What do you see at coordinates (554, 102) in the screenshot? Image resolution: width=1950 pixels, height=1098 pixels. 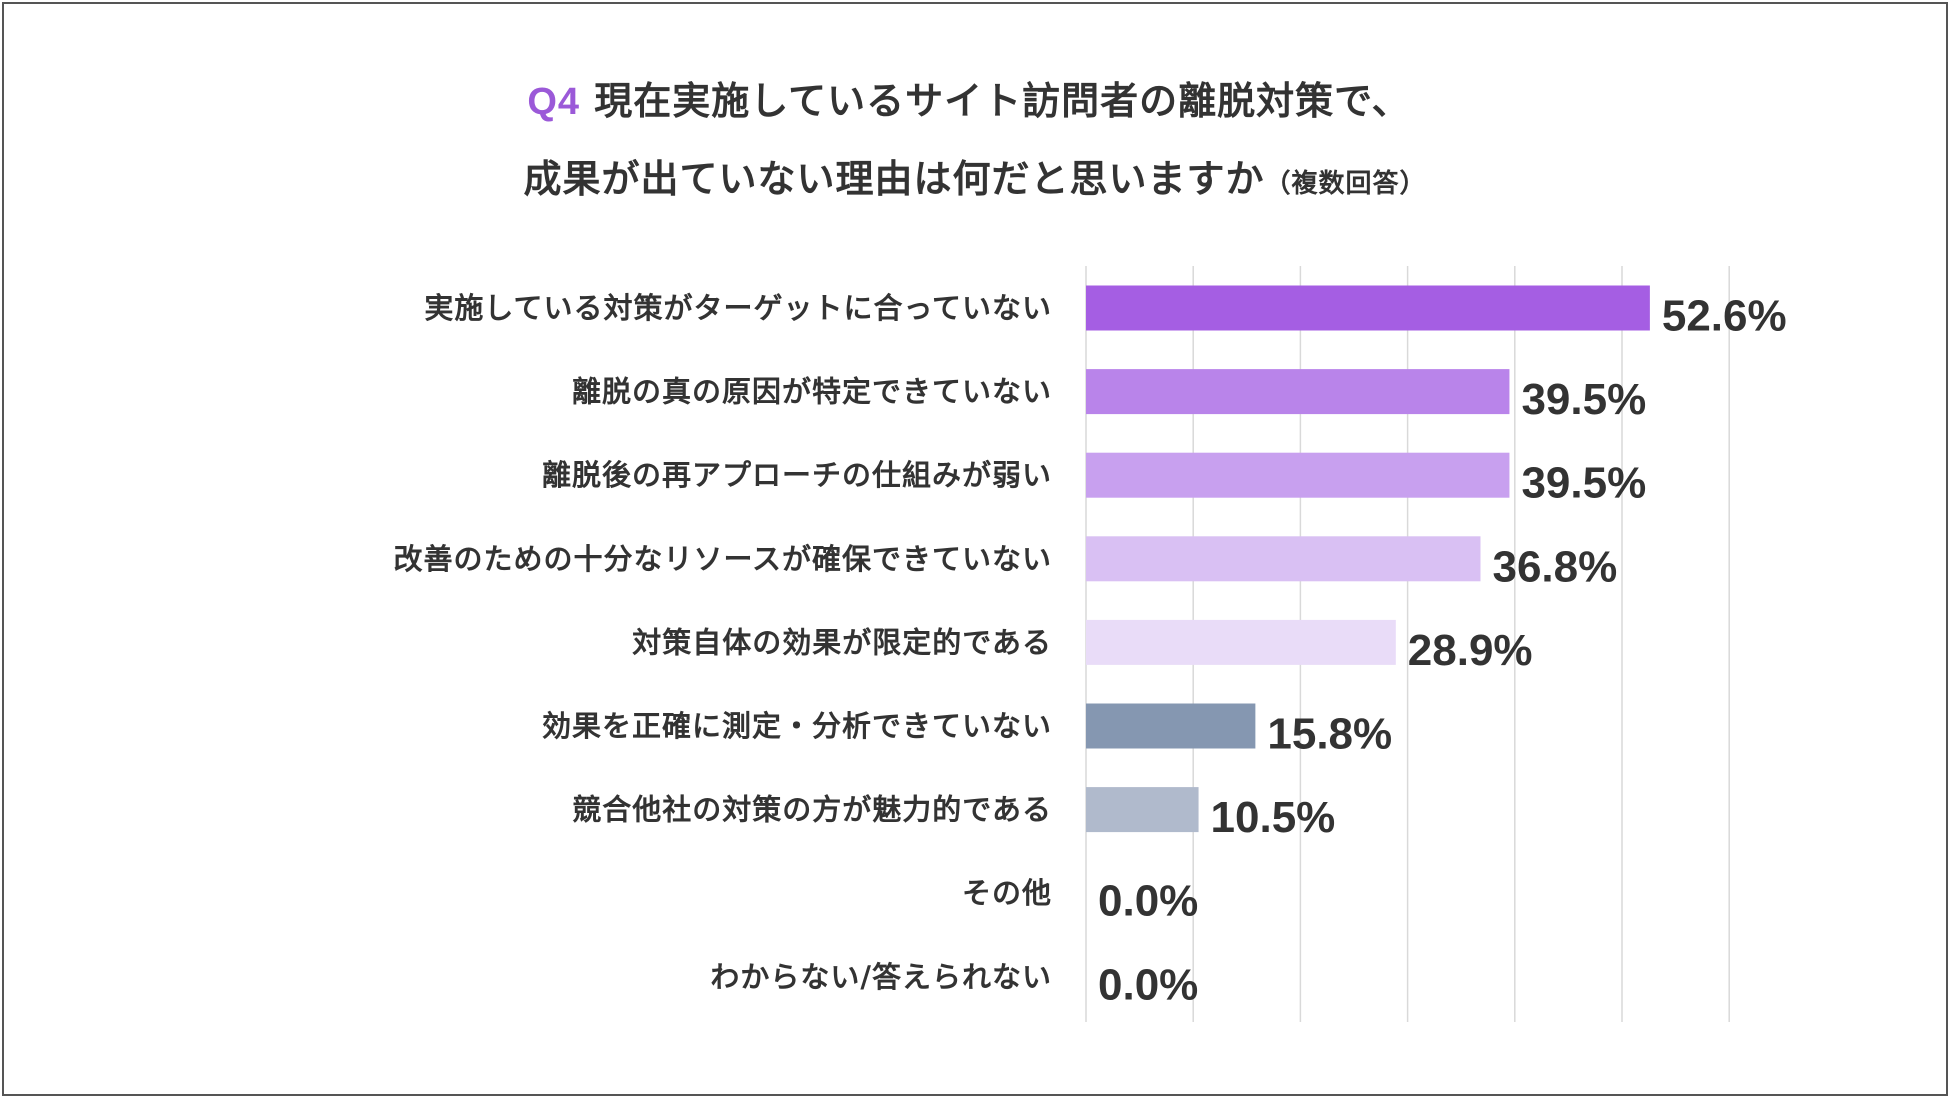 I see `question-number: Q4` at bounding box center [554, 102].